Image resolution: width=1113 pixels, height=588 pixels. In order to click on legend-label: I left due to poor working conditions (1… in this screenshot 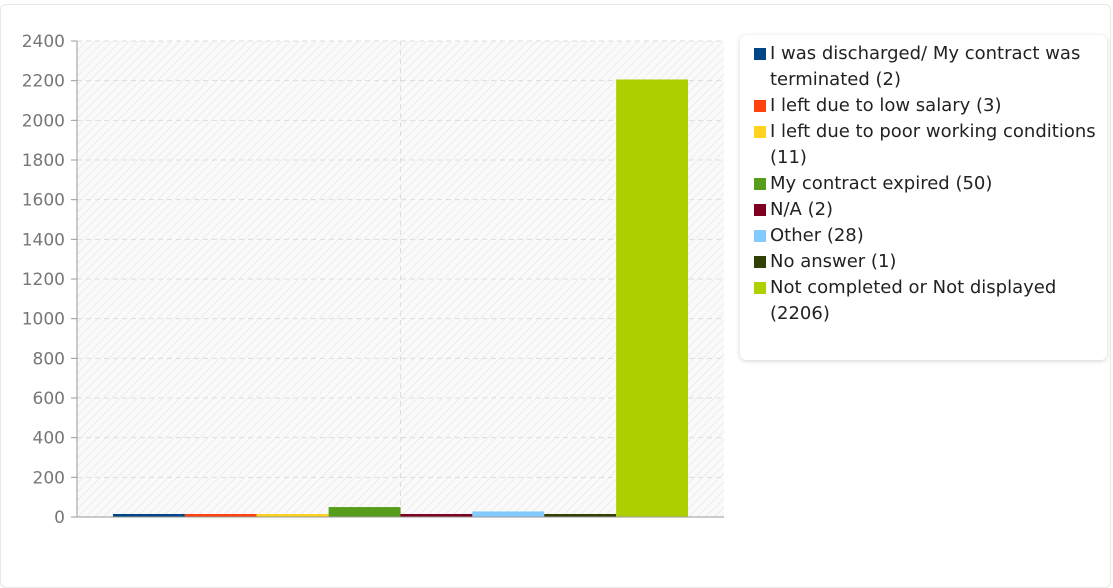, I will do `click(933, 144)`.